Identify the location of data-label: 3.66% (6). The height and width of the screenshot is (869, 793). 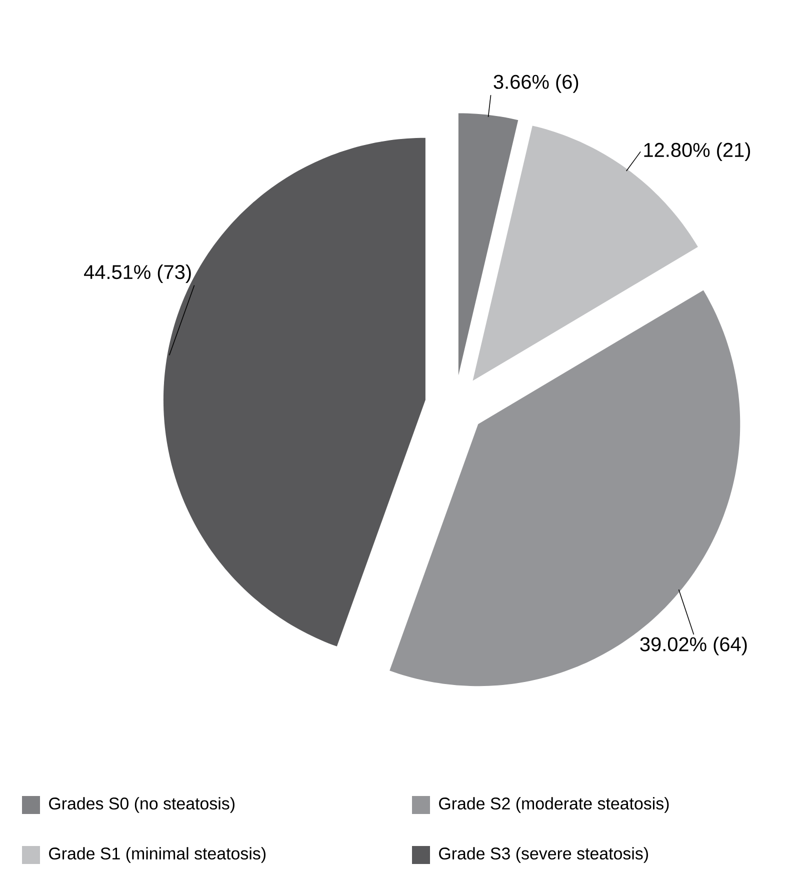
(536, 83).